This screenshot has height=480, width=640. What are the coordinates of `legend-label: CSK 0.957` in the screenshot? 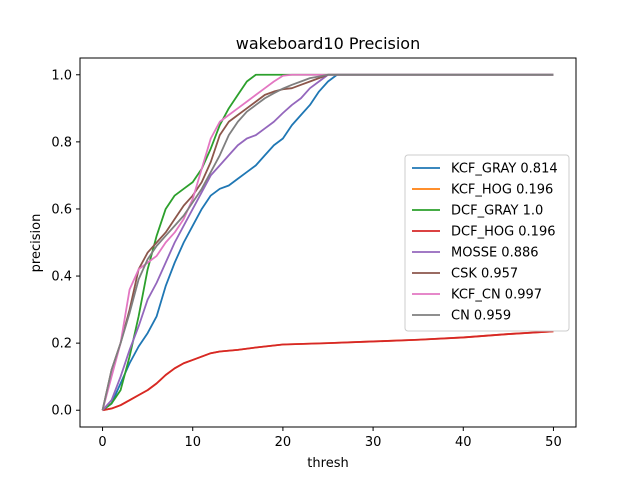 It's located at (484, 274).